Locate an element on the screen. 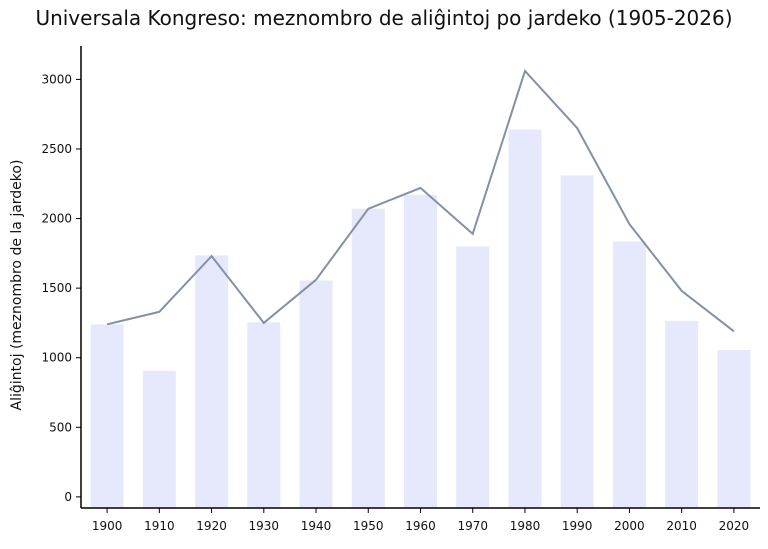 The height and width of the screenshot is (549, 768). x-tick-label-1980: 1980 is located at coordinates (525, 526).